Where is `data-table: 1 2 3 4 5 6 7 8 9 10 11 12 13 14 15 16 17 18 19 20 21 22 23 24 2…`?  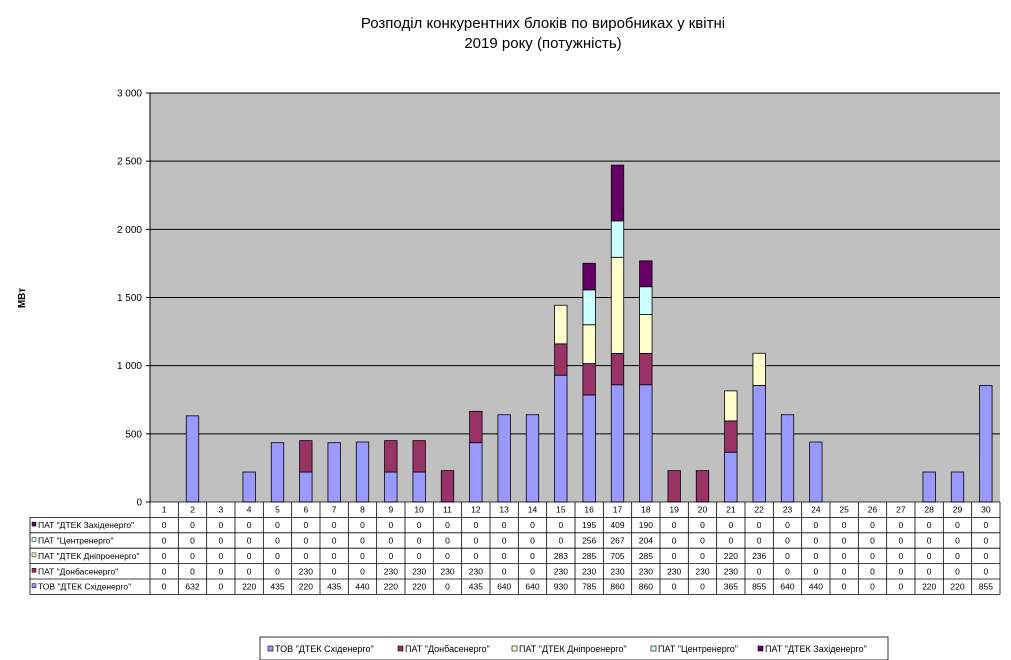 data-table: 1 2 3 4 5 6 7 8 9 10 11 12 13 14 15 16 17 18 19 20 21 22 23 24 2… is located at coordinates (515, 548).